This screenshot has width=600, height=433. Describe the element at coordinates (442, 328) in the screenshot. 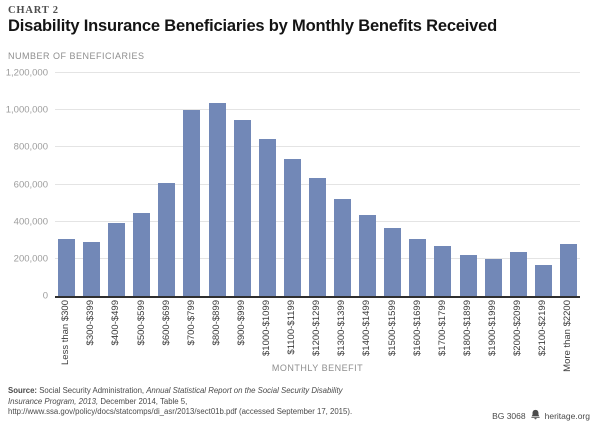

I see `x-tick-label: $1700-$1799` at that location.